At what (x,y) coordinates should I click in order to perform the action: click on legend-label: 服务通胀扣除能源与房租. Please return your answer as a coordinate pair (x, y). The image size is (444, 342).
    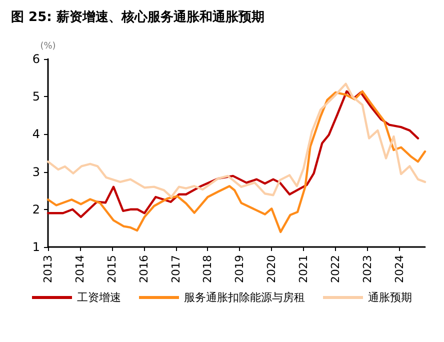
    Looking at the image, I should click on (244, 297).